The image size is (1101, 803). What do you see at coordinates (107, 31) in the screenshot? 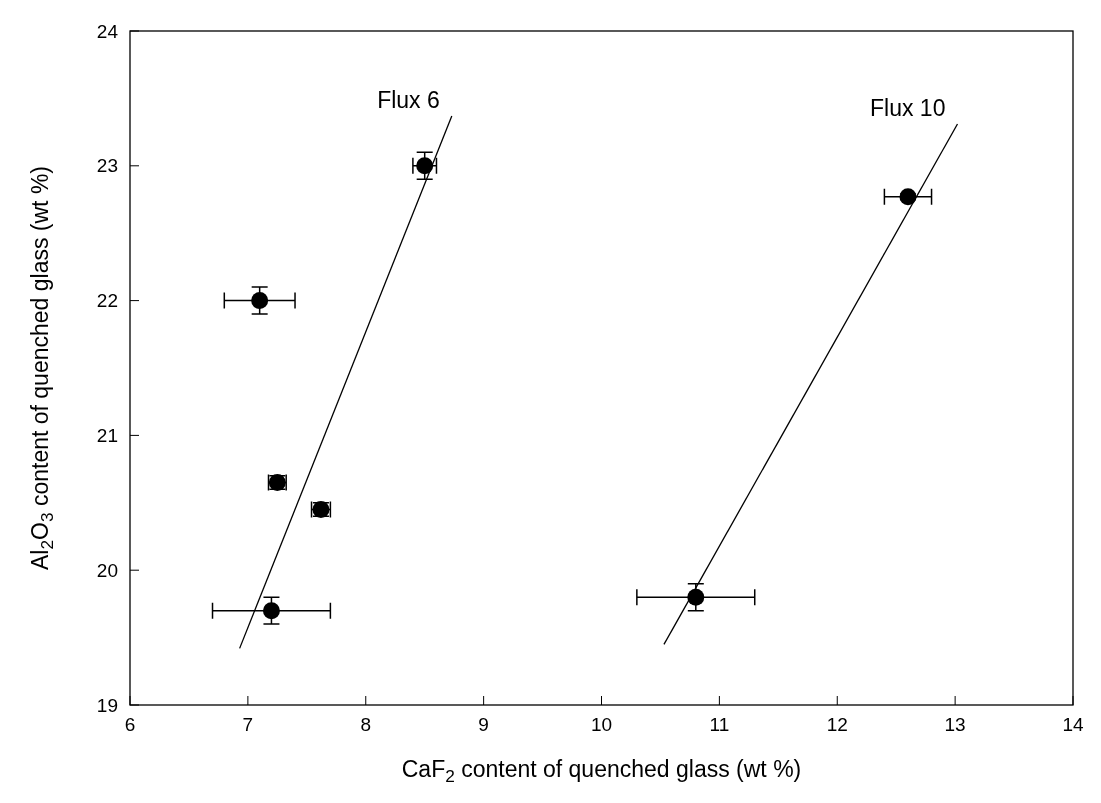
I see `y-tick-label: 24` at bounding box center [107, 31].